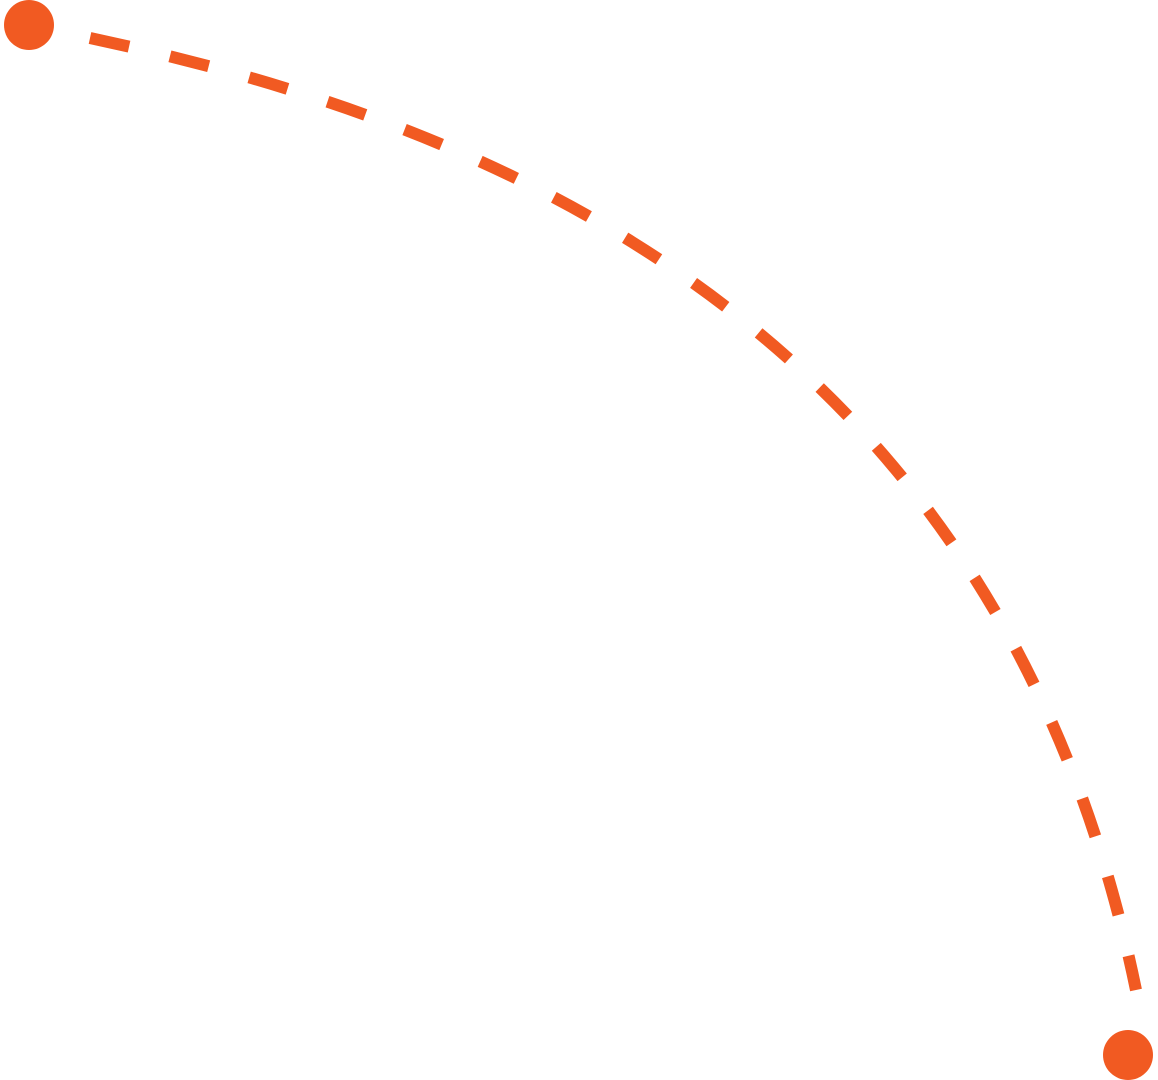 The width and height of the screenshot is (1158, 1080). I want to click on start-dot, so click(29, 25).